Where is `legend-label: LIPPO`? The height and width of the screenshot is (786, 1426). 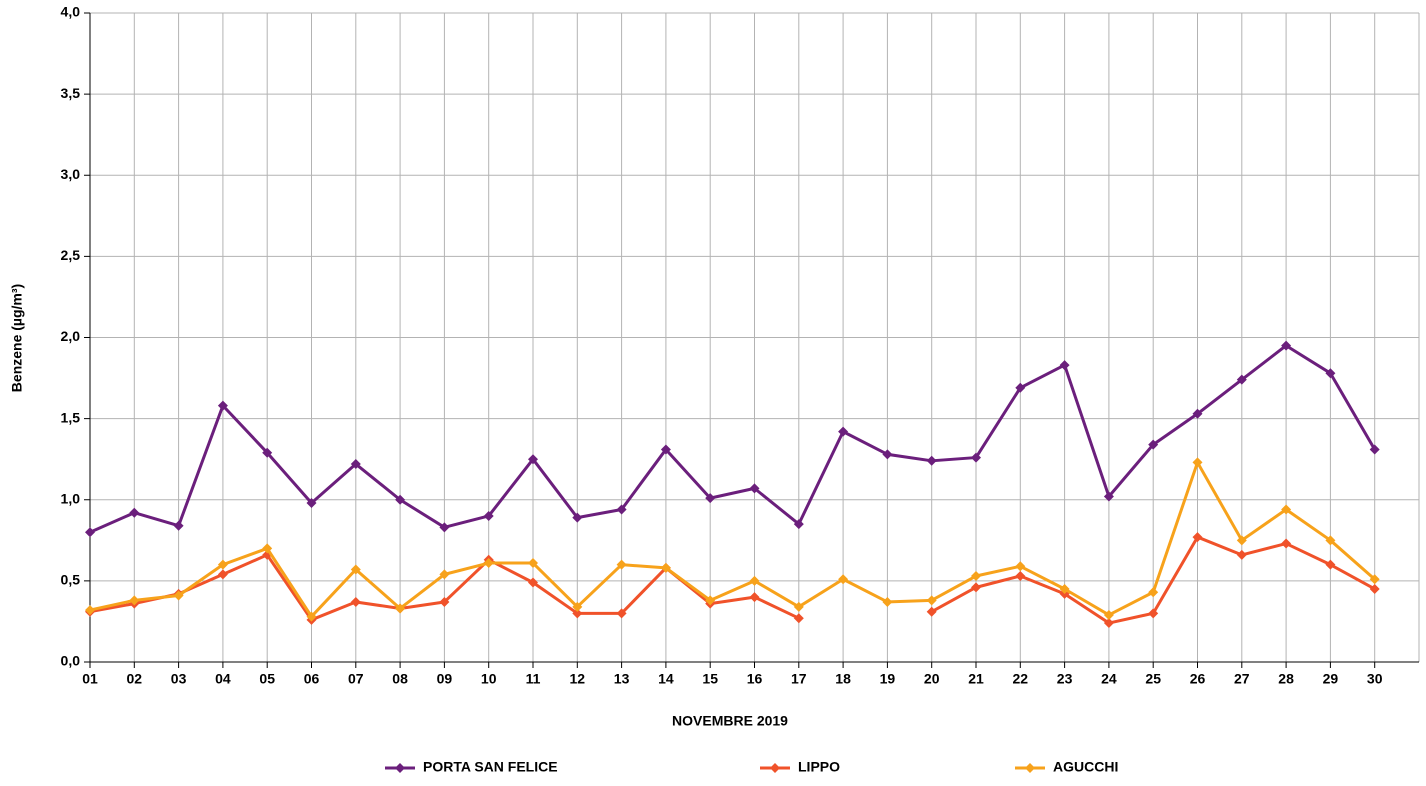
legend-label: LIPPO is located at coordinates (819, 767).